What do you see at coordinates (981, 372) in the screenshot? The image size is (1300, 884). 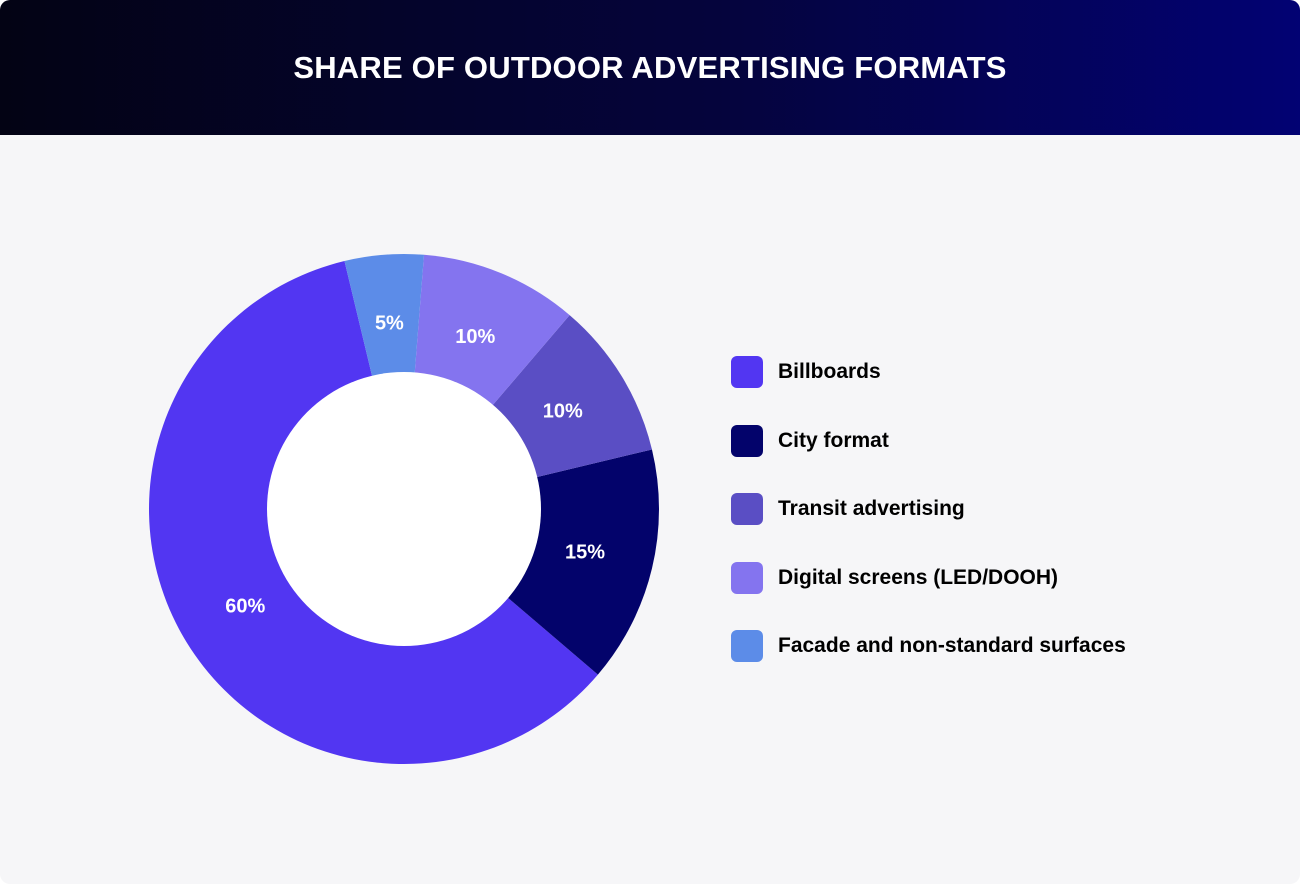 I see `legend-item: Billboards` at bounding box center [981, 372].